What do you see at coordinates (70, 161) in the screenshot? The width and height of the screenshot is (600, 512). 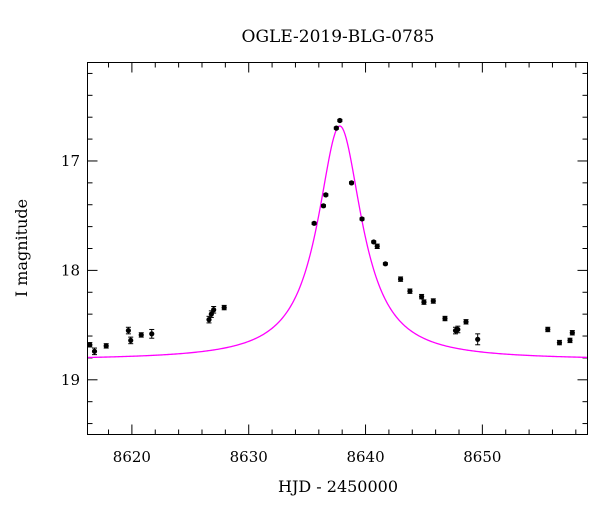 I see `y-tick-label: 17` at bounding box center [70, 161].